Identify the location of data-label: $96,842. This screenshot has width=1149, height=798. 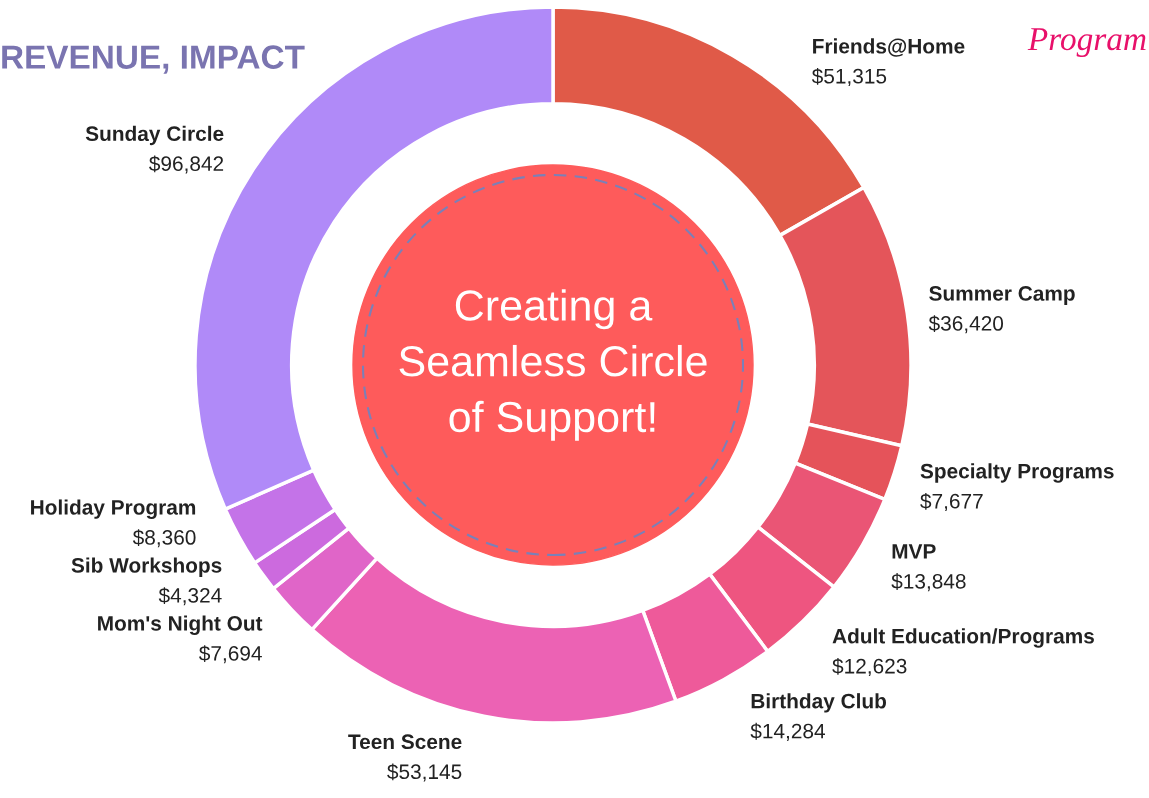
(186, 164).